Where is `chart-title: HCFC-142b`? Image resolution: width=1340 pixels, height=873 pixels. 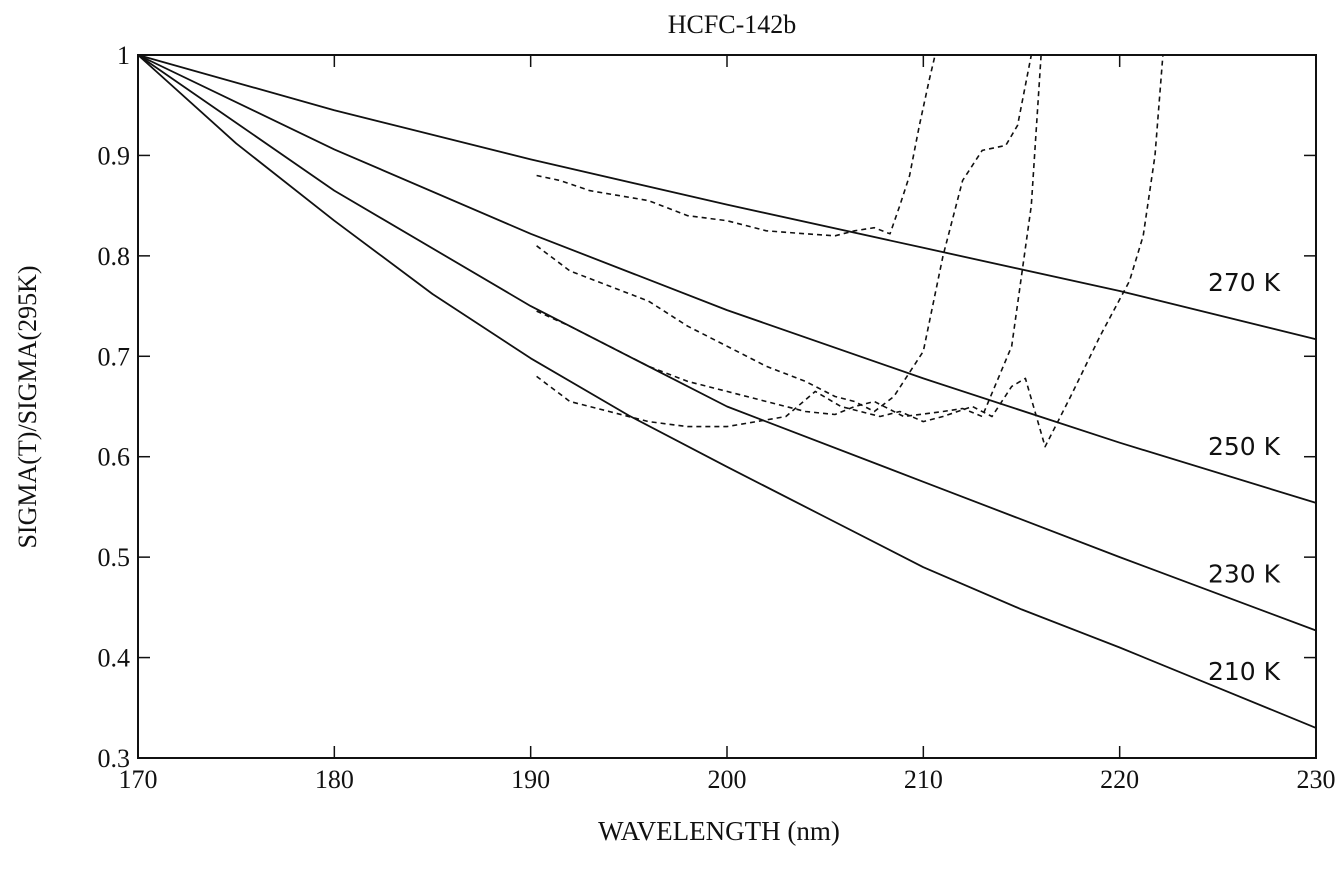
chart-title: HCFC-142b is located at coordinates (732, 24).